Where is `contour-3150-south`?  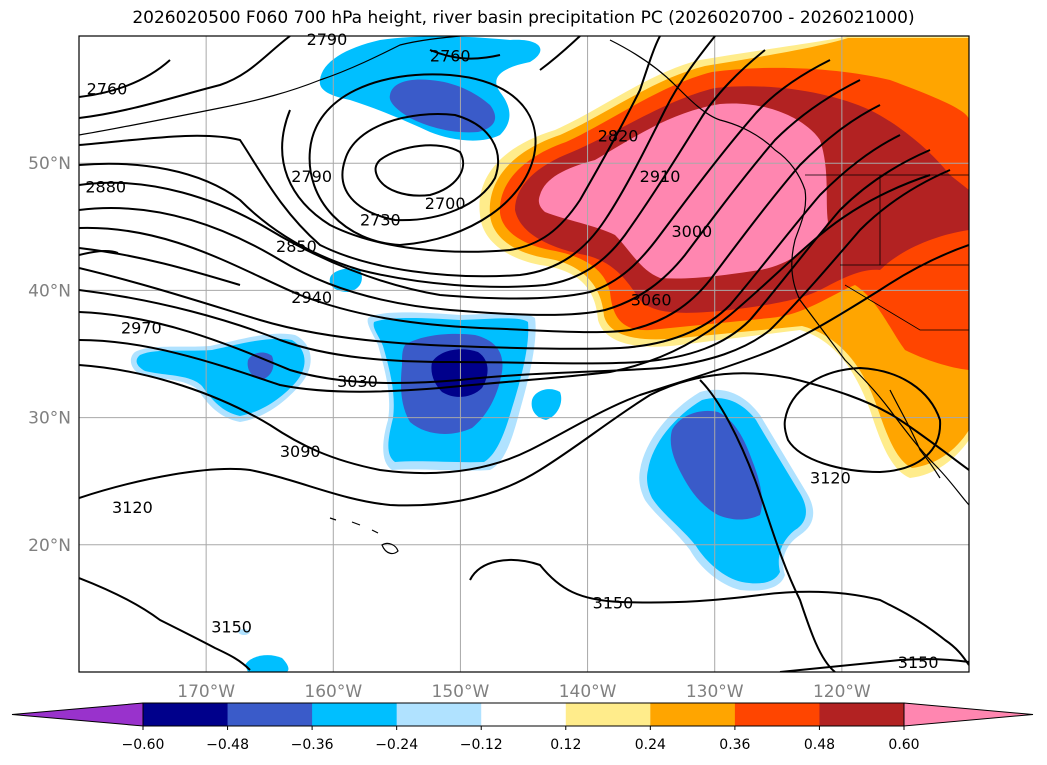 contour-3150-south is located at coordinates (719, 612).